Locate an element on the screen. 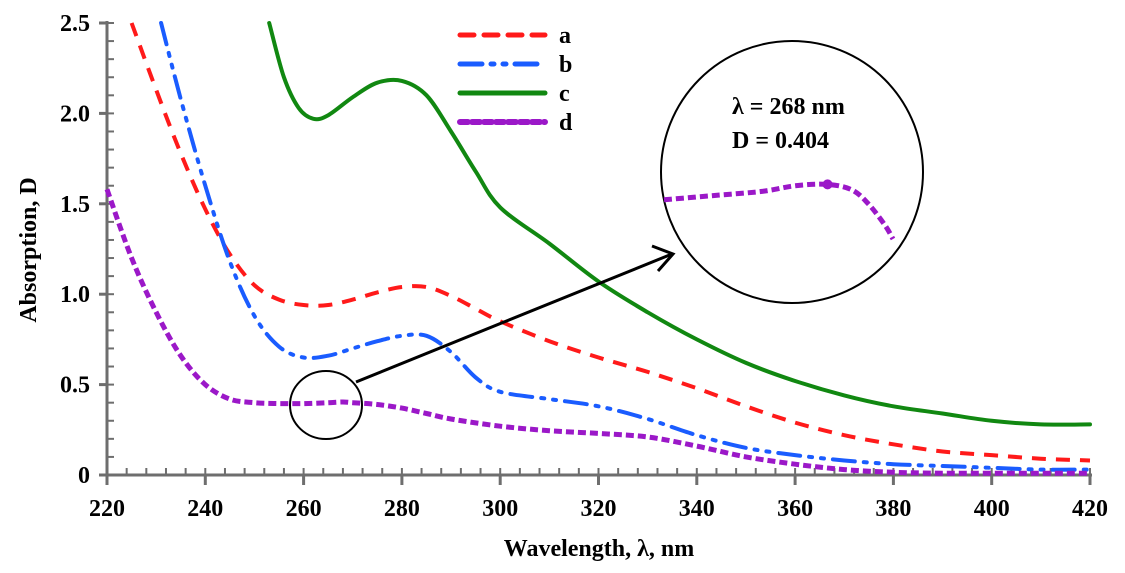  x-tick-label: 320 is located at coordinates (599, 509).